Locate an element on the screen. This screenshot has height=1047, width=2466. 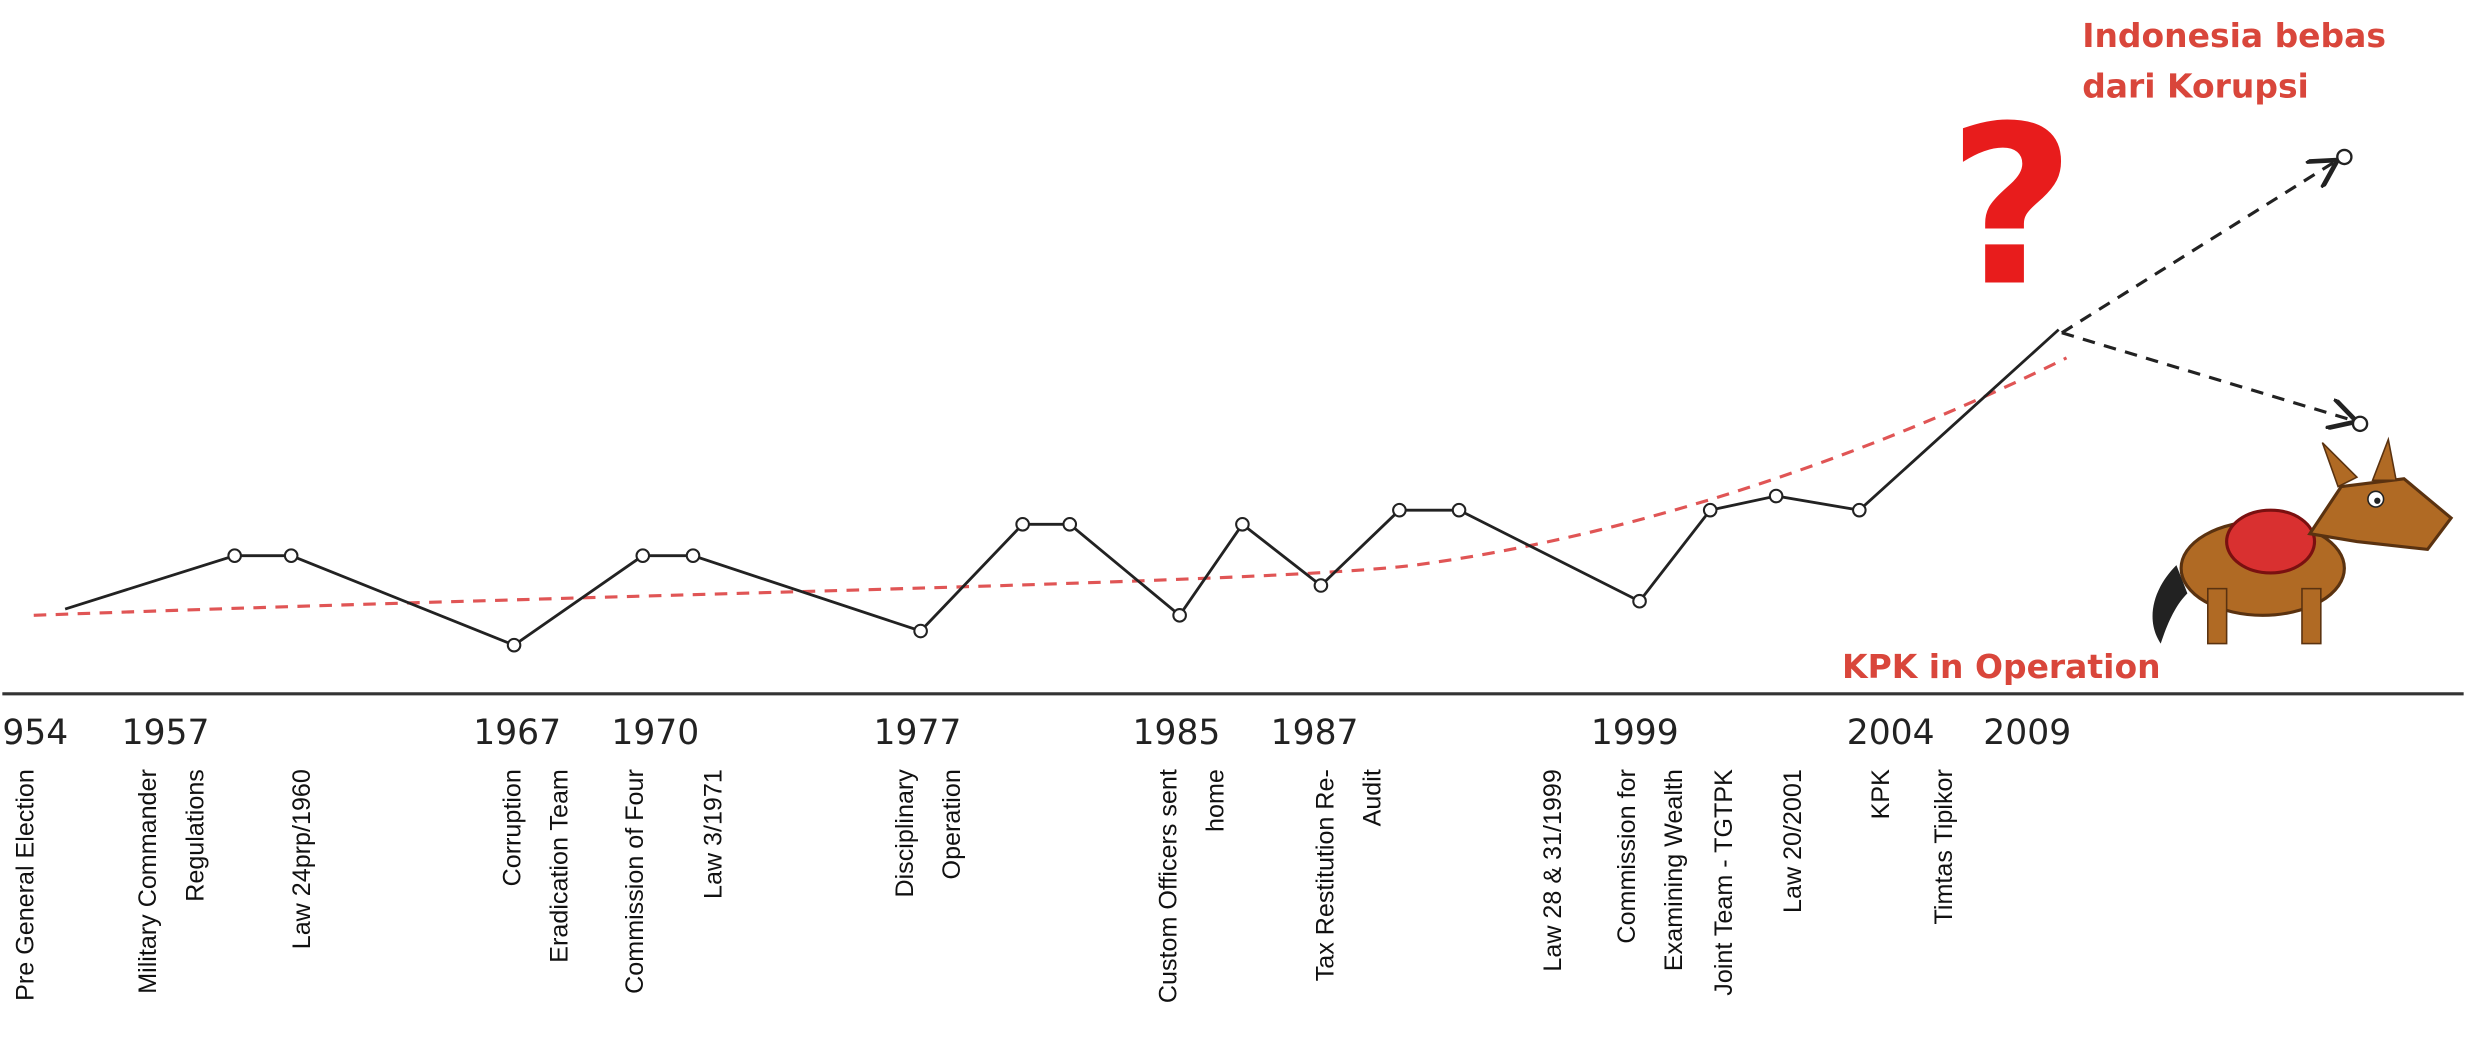
event-label: Disciplinary is located at coordinates (905, 833).